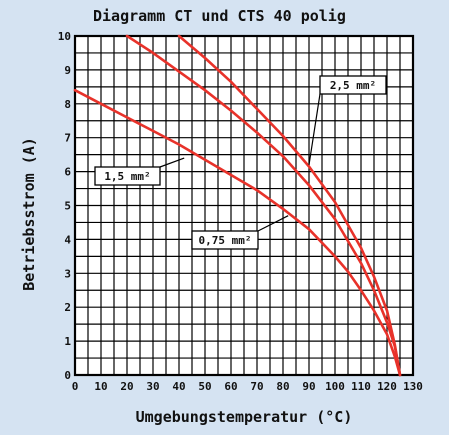 This screenshot has width=449, height=435. I want to click on y-tick-label: 4, so click(67, 239).